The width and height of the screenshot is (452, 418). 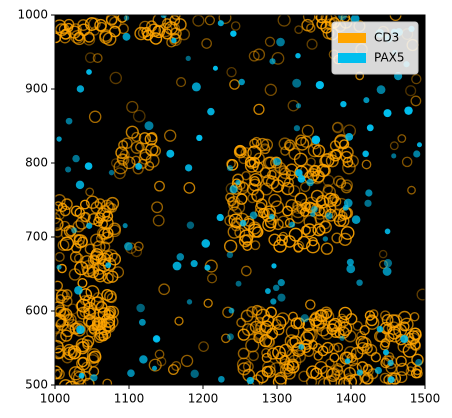 I want to click on y-tick-label: 1000, so click(x=32, y=15).